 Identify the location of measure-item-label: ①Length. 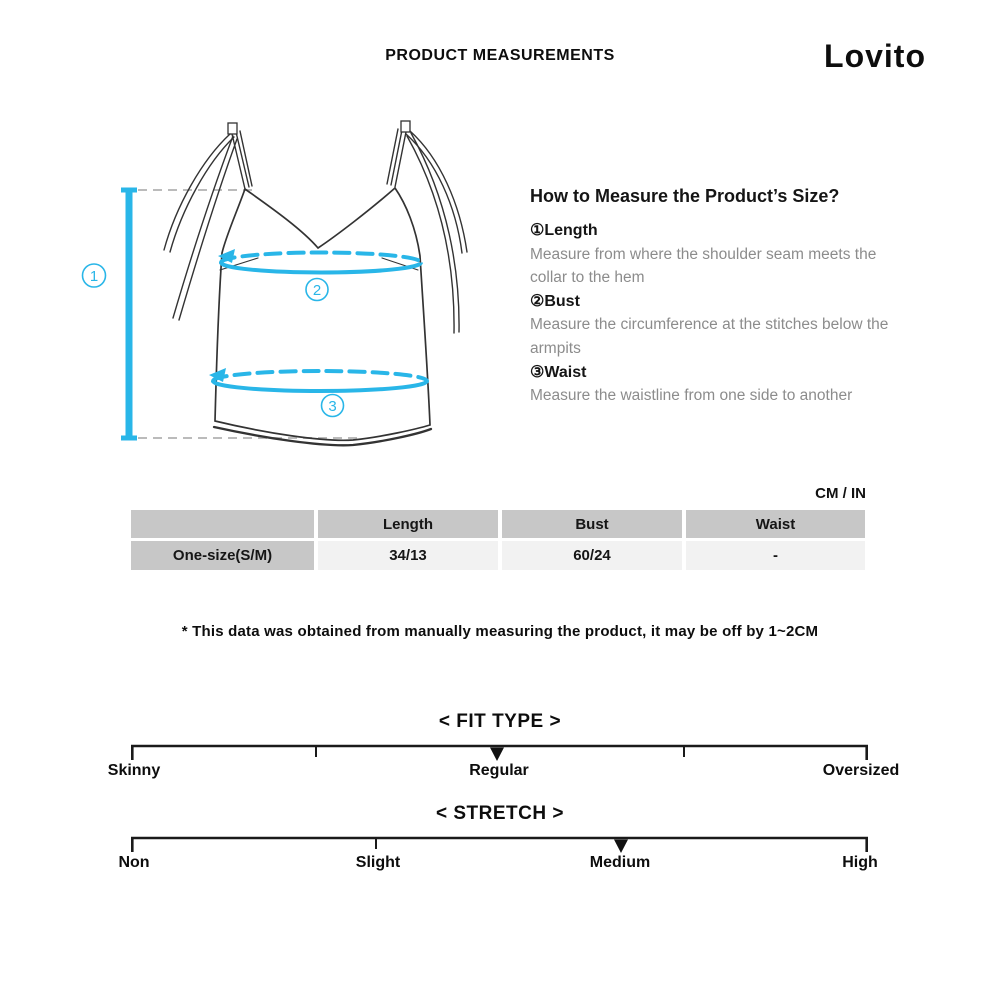
(564, 230).